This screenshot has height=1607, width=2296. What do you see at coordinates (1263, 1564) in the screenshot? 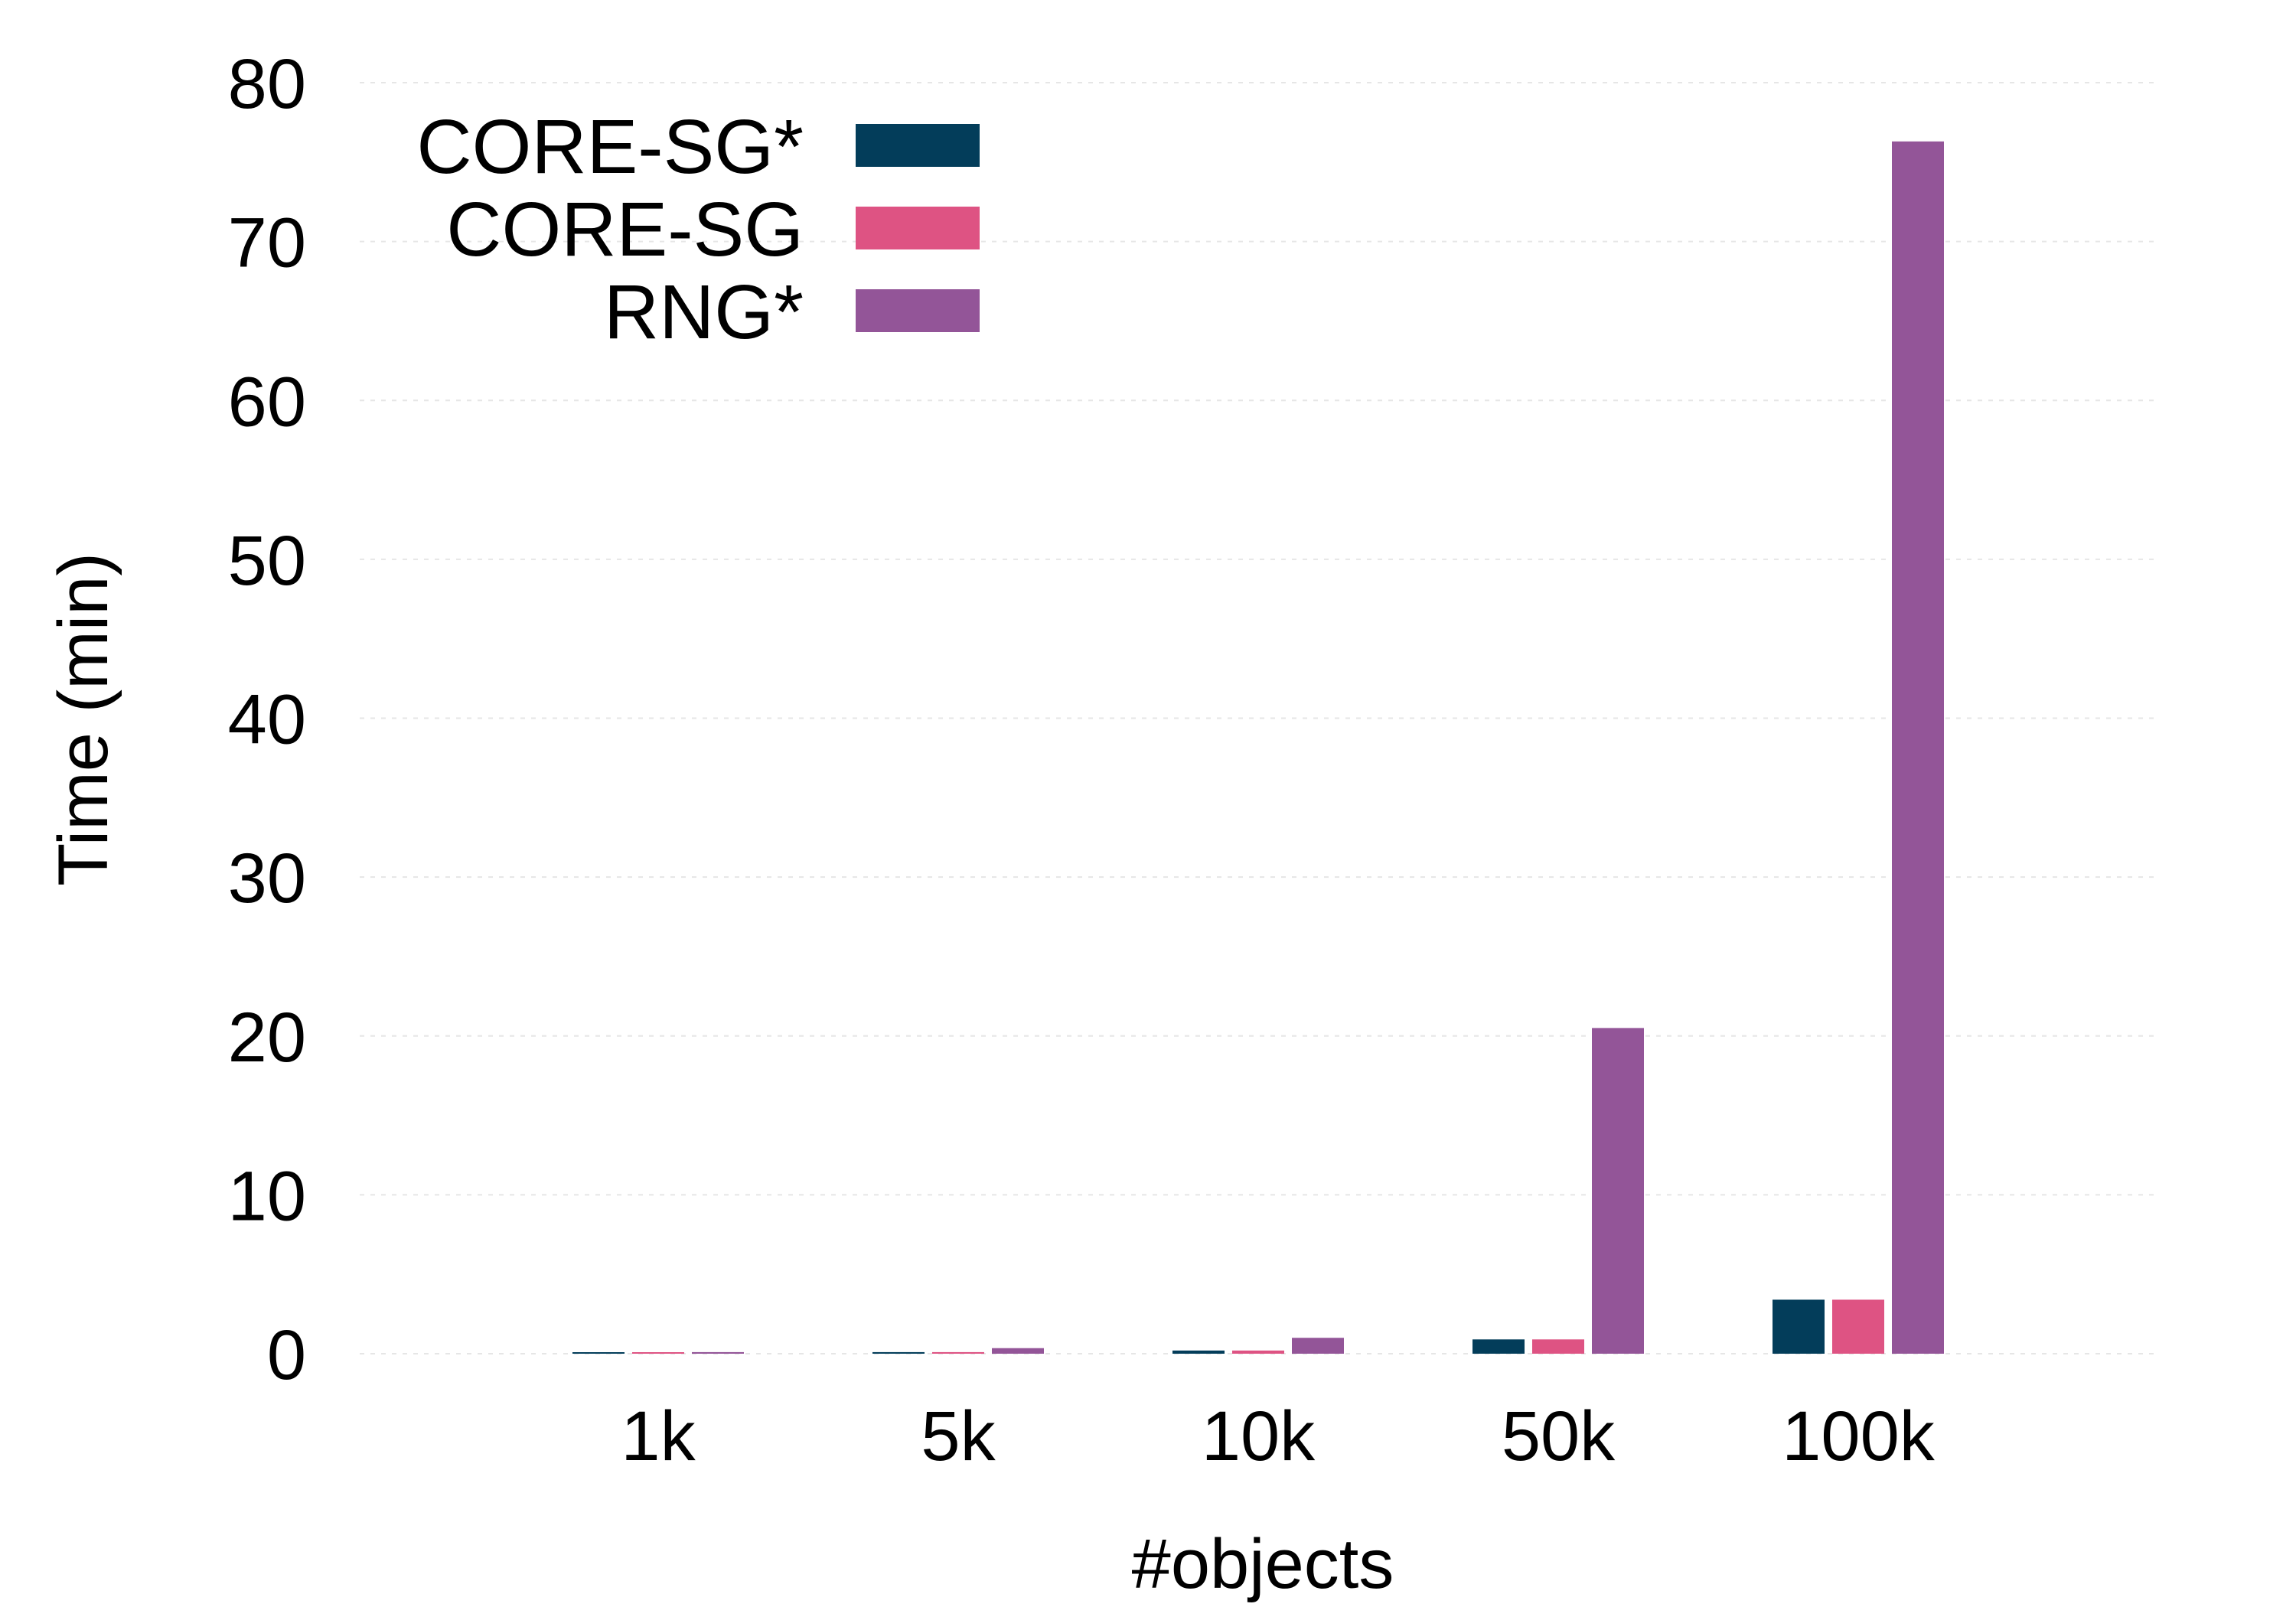
I see `x-axis-title: #objects` at bounding box center [1263, 1564].